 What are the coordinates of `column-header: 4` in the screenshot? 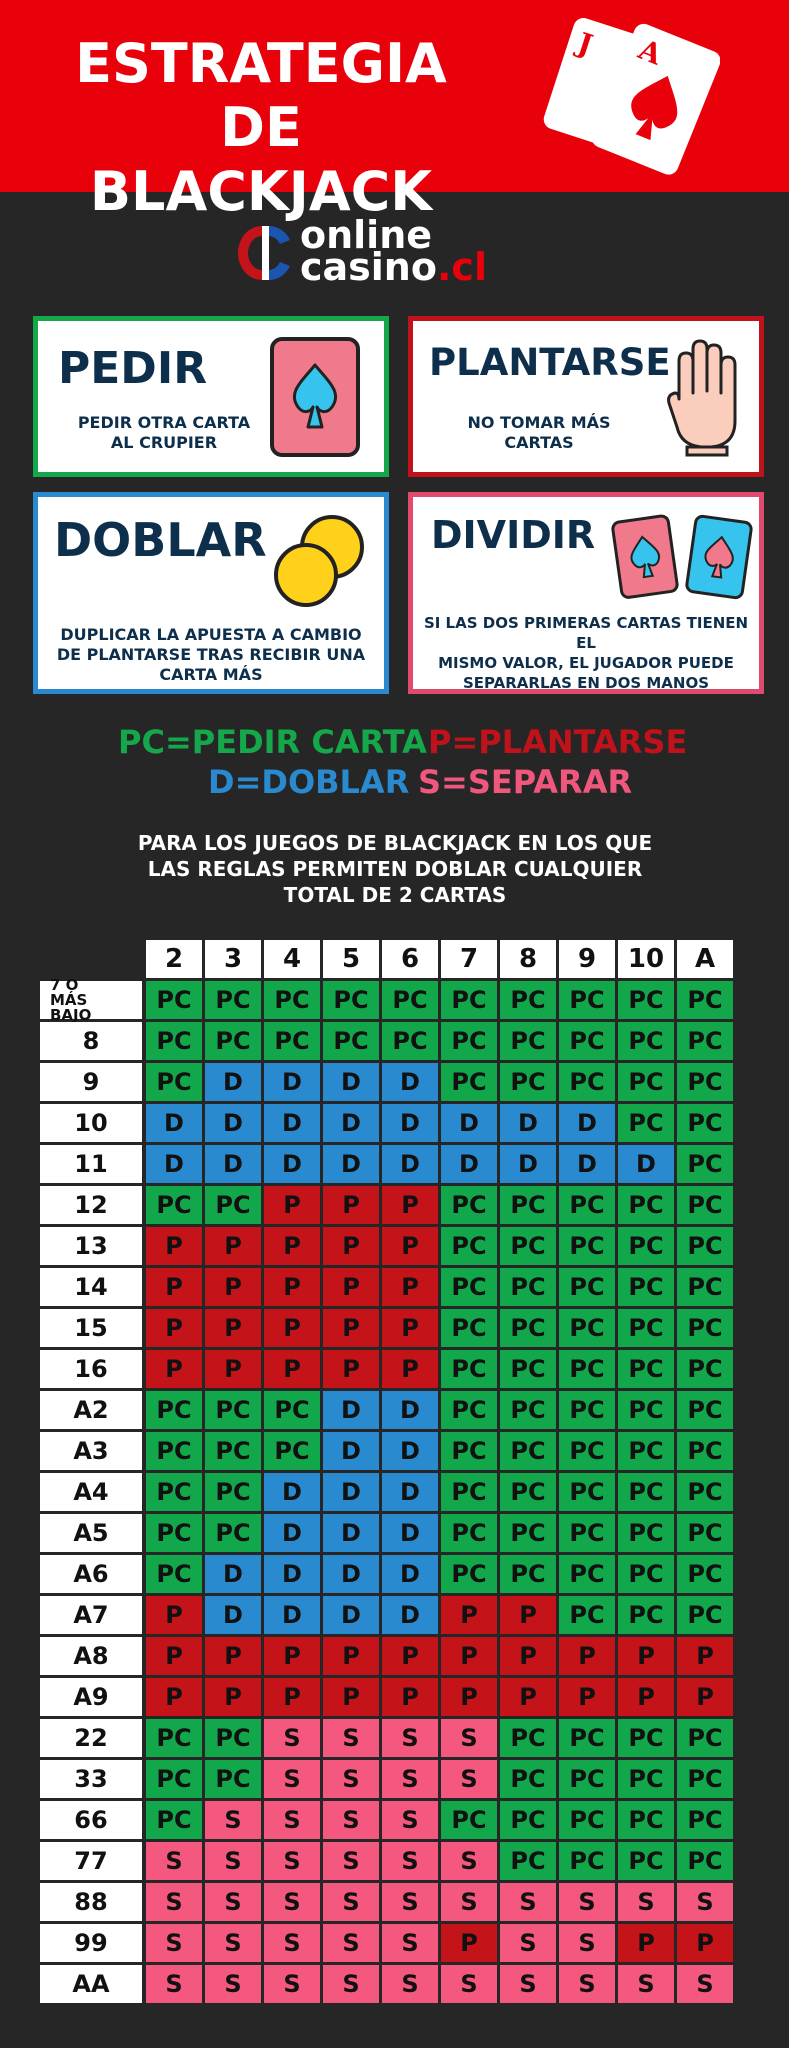 It's located at (292, 959).